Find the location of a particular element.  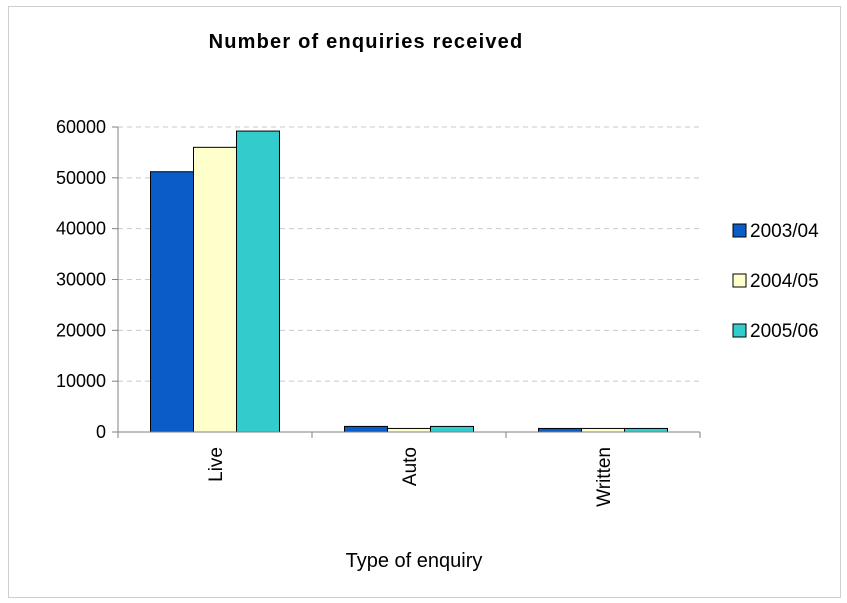

y-tick-label: 40000 is located at coordinates (81, 229).